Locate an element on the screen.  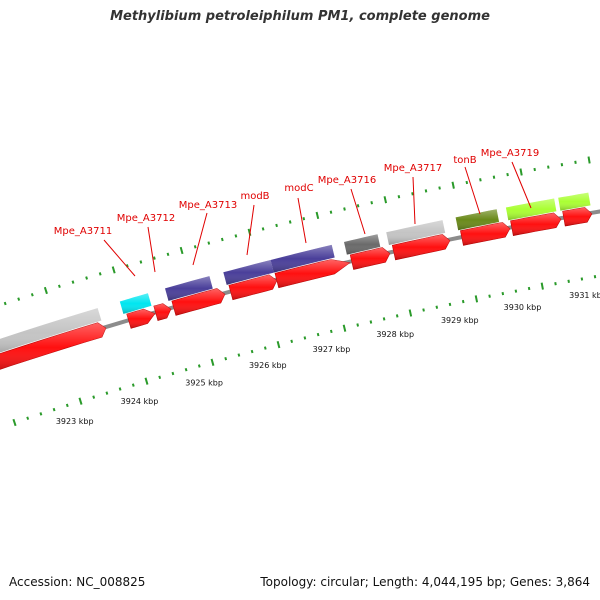
gene-label: Mpe_A3719 is located at coordinates (510, 153).